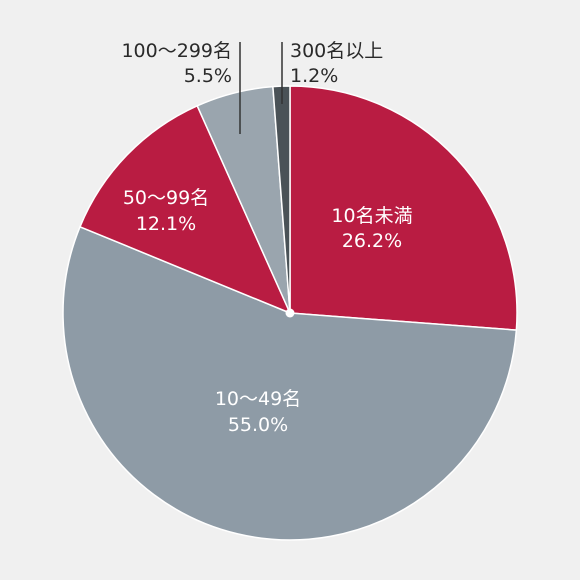 The image size is (580, 580). What do you see at coordinates (258, 425) in the screenshot?
I see `slice-value-label-1: 55.0%` at bounding box center [258, 425].